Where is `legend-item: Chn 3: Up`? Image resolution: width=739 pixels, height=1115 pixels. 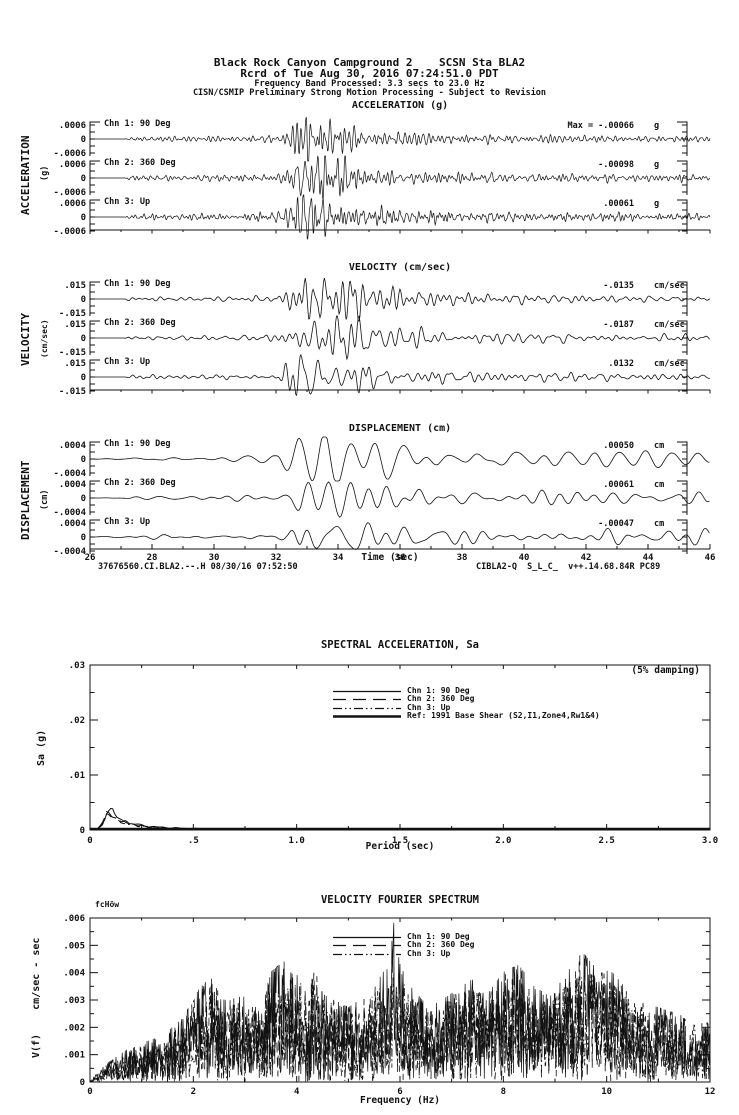
legend-item: Chn 3: Up is located at coordinates (466, 707).